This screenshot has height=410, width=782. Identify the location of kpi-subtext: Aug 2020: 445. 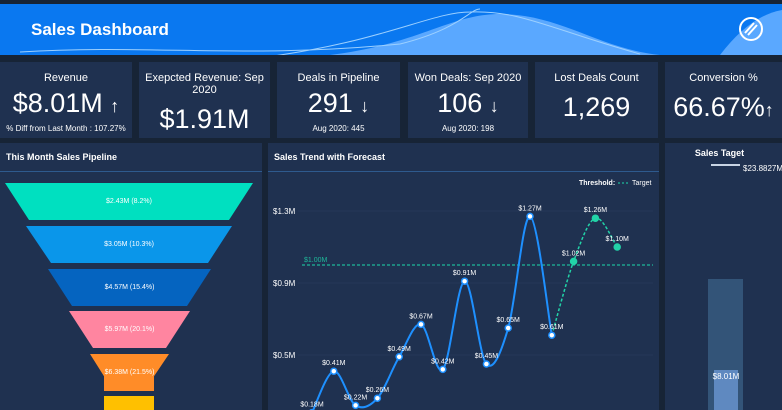
(338, 128).